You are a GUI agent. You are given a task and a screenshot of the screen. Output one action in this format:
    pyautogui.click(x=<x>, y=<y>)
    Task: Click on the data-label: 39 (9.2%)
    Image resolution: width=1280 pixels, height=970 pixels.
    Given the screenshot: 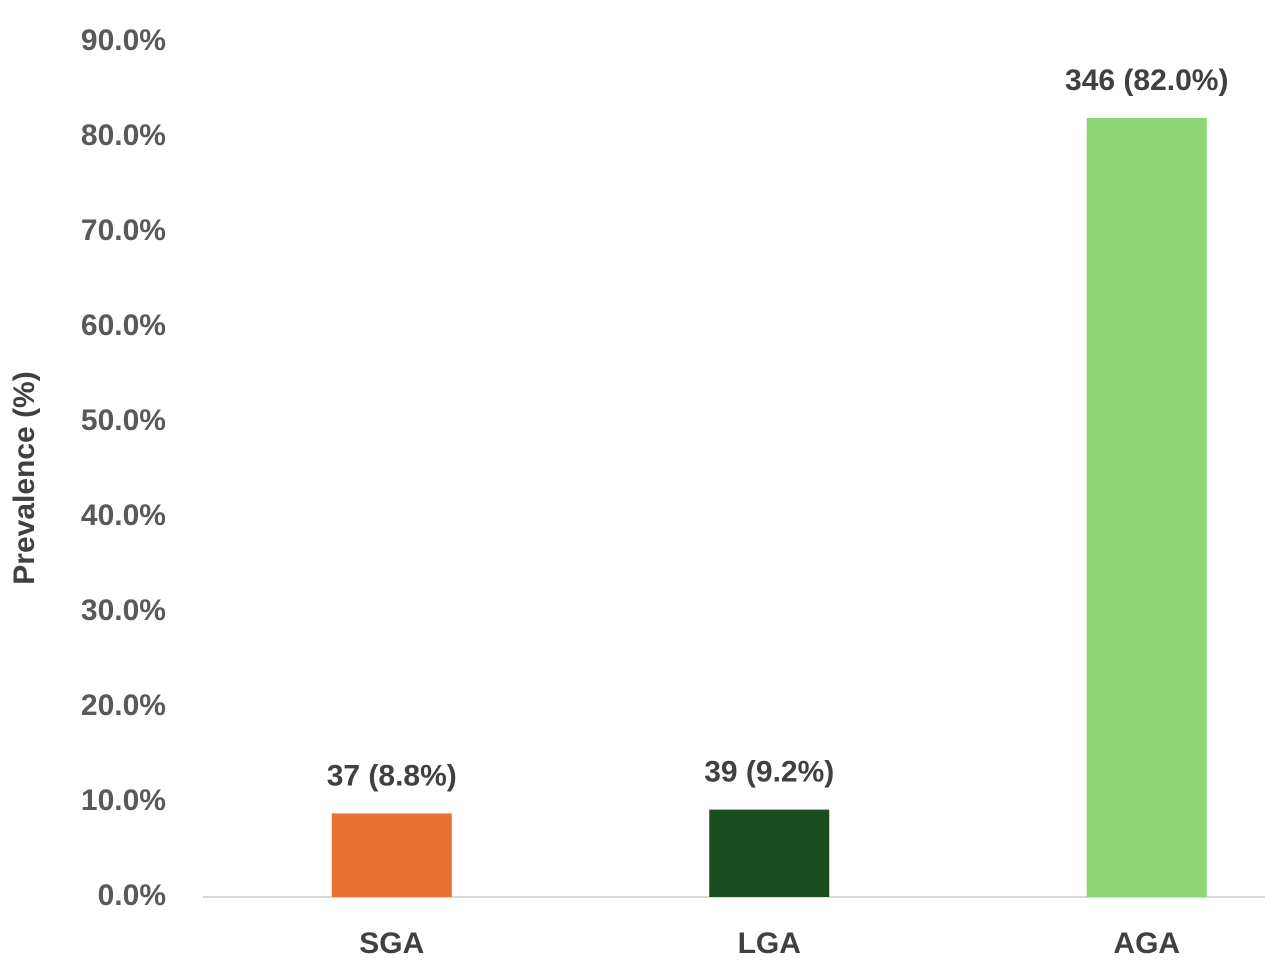 What is the action you would take?
    pyautogui.click(x=769, y=772)
    